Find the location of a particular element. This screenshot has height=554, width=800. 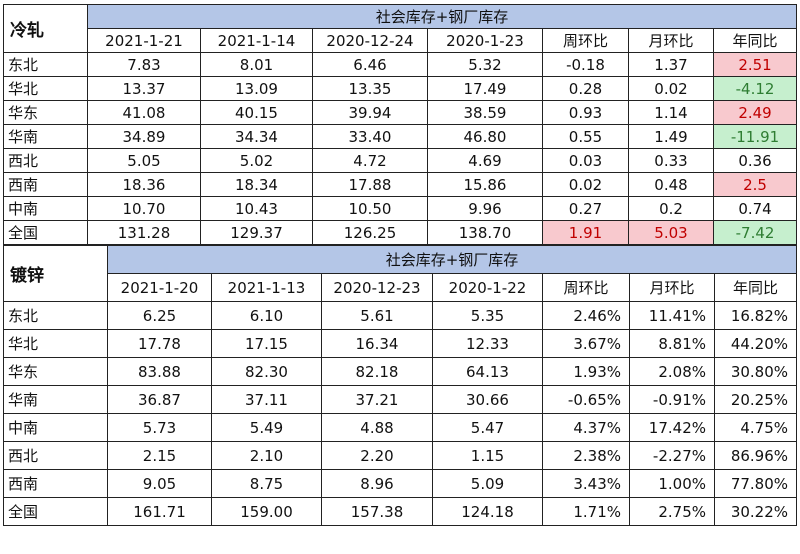

wow-cell: 0.55 is located at coordinates (585, 136).